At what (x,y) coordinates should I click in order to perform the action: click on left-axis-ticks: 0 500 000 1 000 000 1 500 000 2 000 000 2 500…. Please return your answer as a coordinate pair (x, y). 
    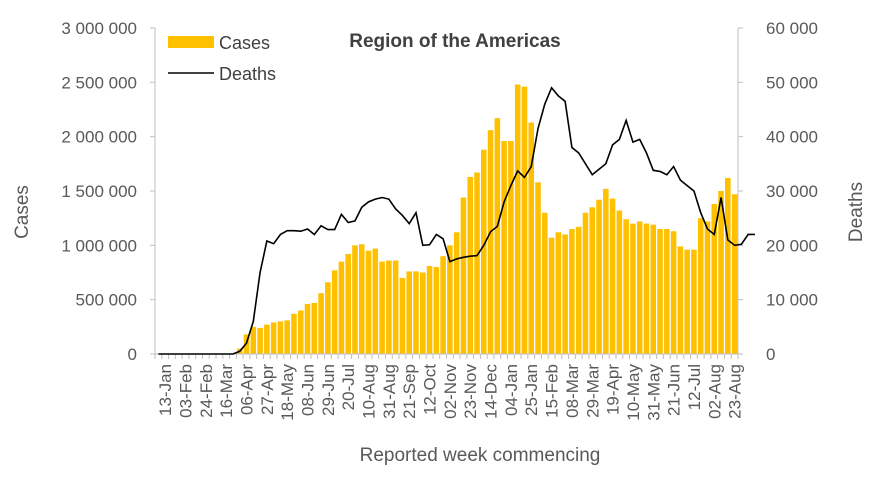
    Looking at the image, I should click on (108, 191).